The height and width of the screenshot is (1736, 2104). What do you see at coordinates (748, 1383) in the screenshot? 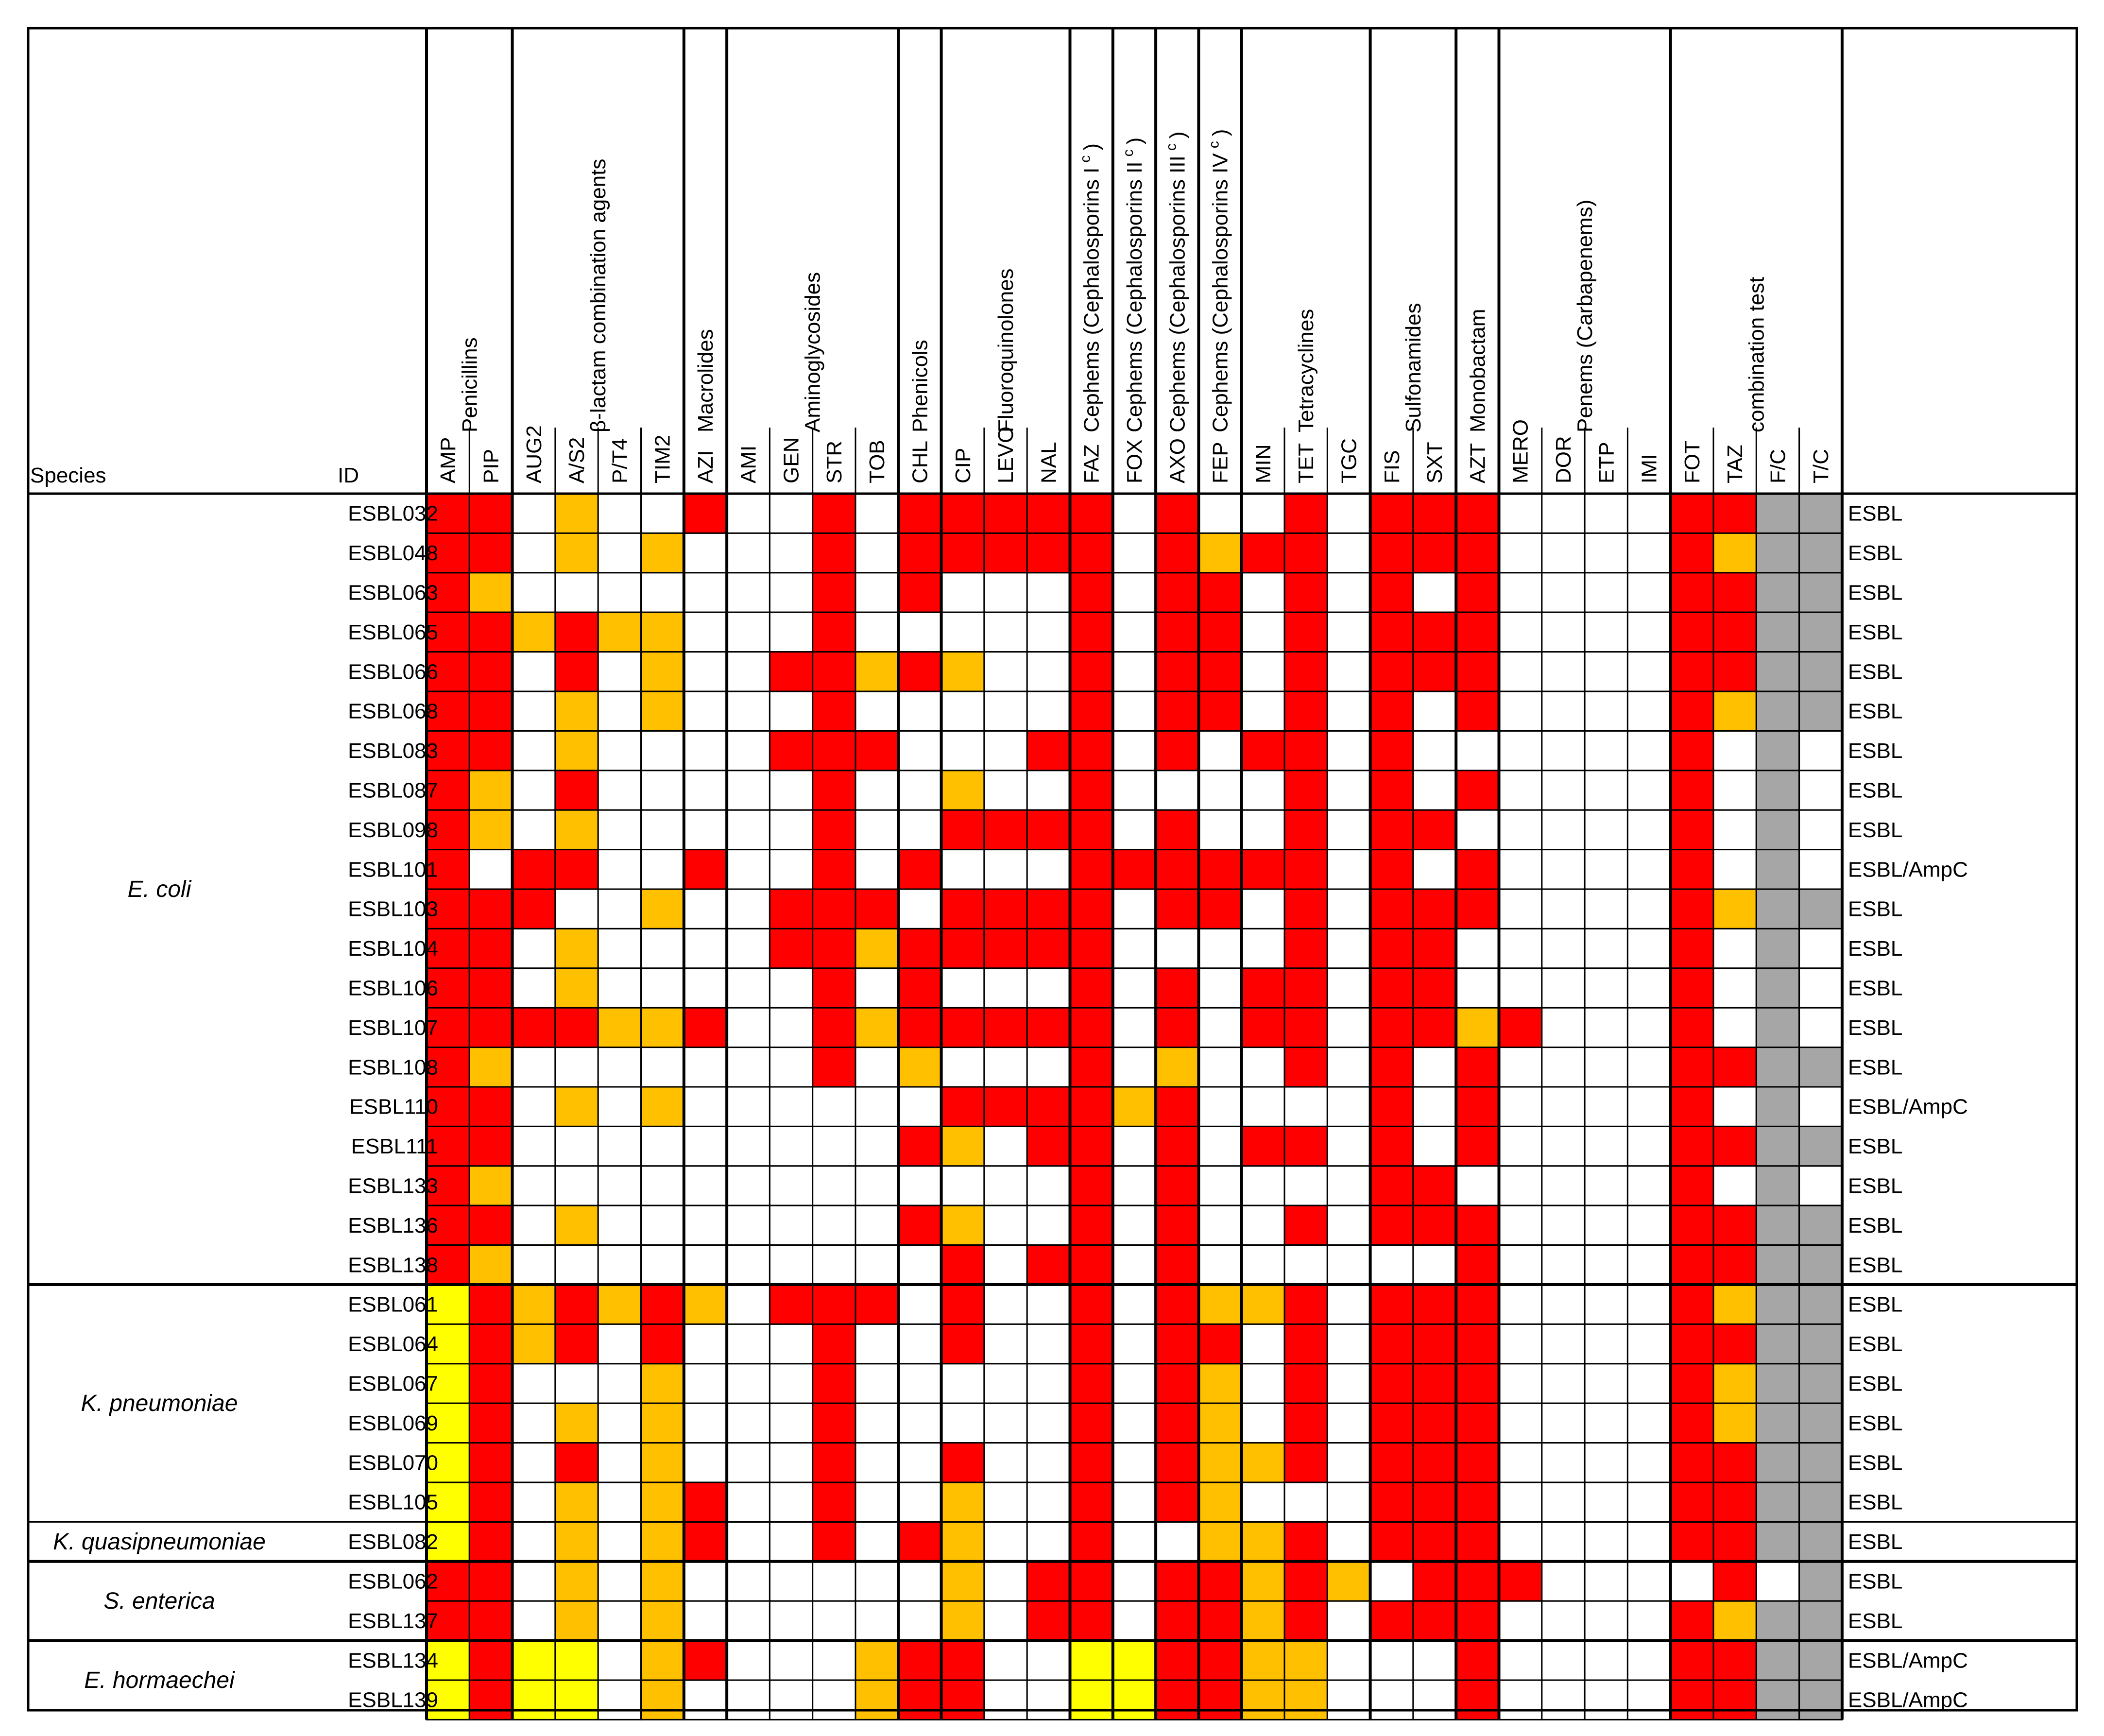
I see `cell-esbl067-ami` at bounding box center [748, 1383].